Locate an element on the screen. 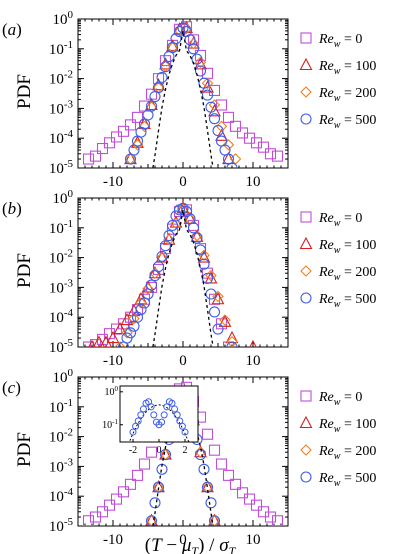 The image size is (416, 554). series-triangle is located at coordinates (179, 92).